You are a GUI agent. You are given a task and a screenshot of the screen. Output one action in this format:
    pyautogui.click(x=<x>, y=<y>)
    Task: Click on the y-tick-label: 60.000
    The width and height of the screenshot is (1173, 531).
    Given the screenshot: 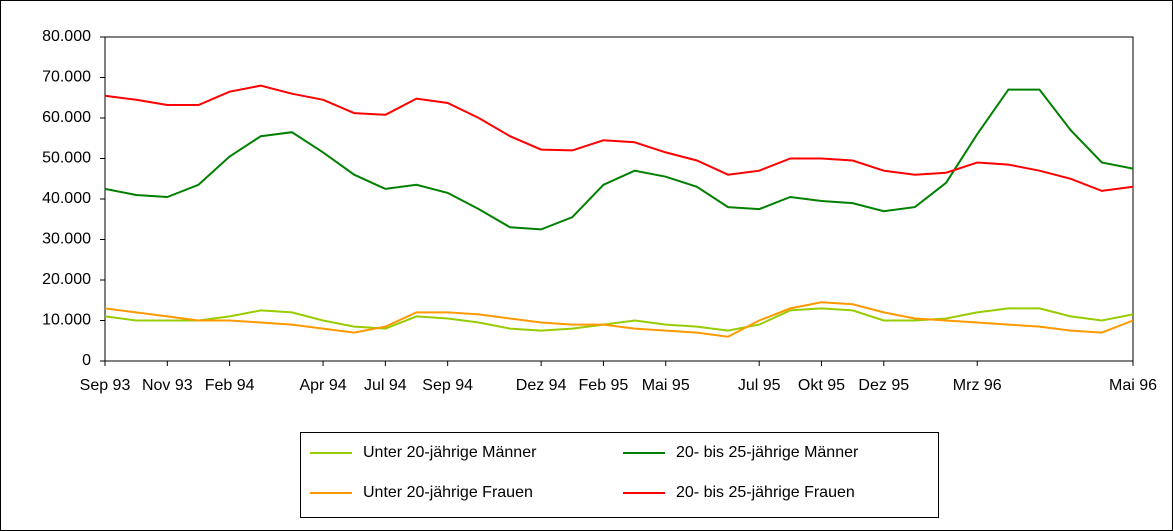 What is the action you would take?
    pyautogui.click(x=66, y=117)
    